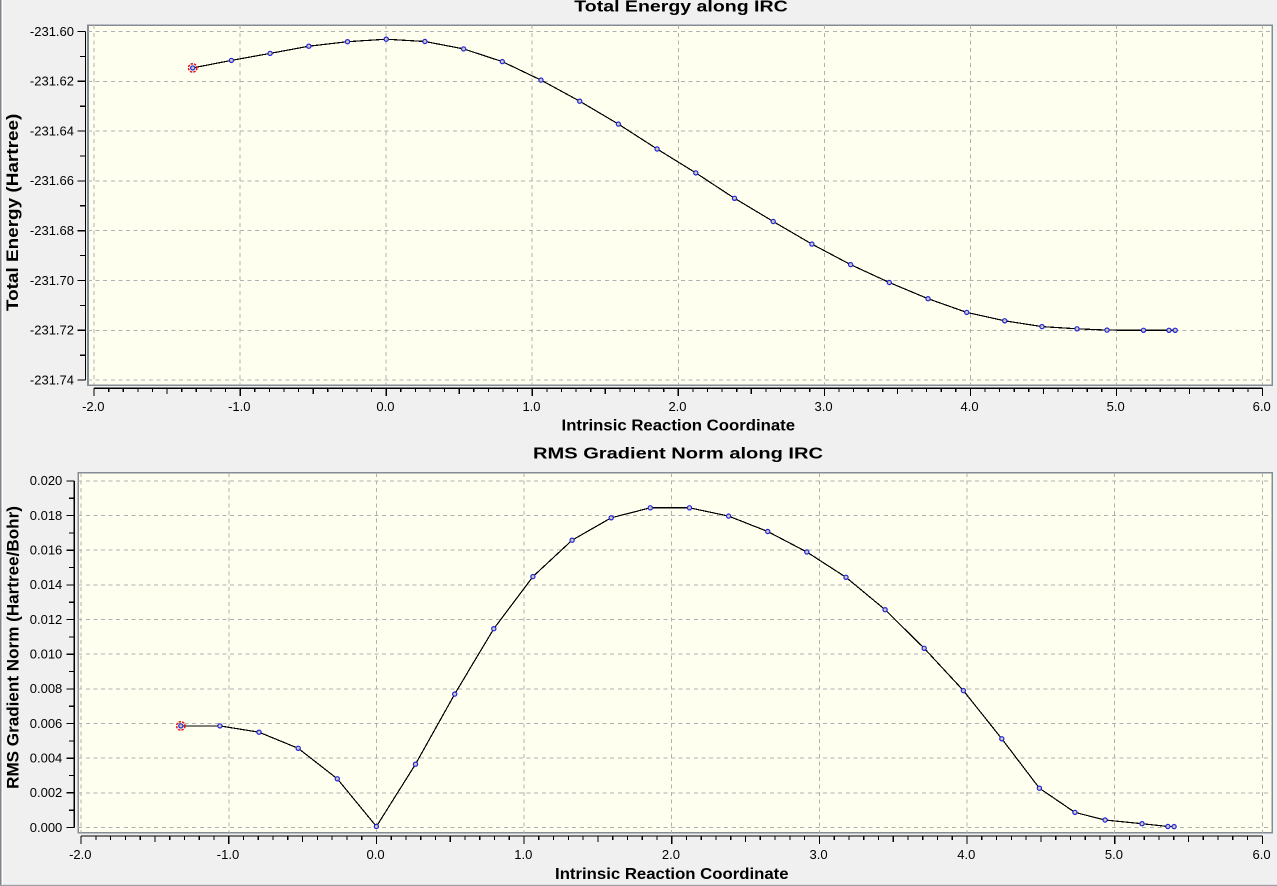 This screenshot has height=886, width=1277. Describe the element at coordinates (46, 480) in the screenshot. I see `svg-text: 0.020` at that location.